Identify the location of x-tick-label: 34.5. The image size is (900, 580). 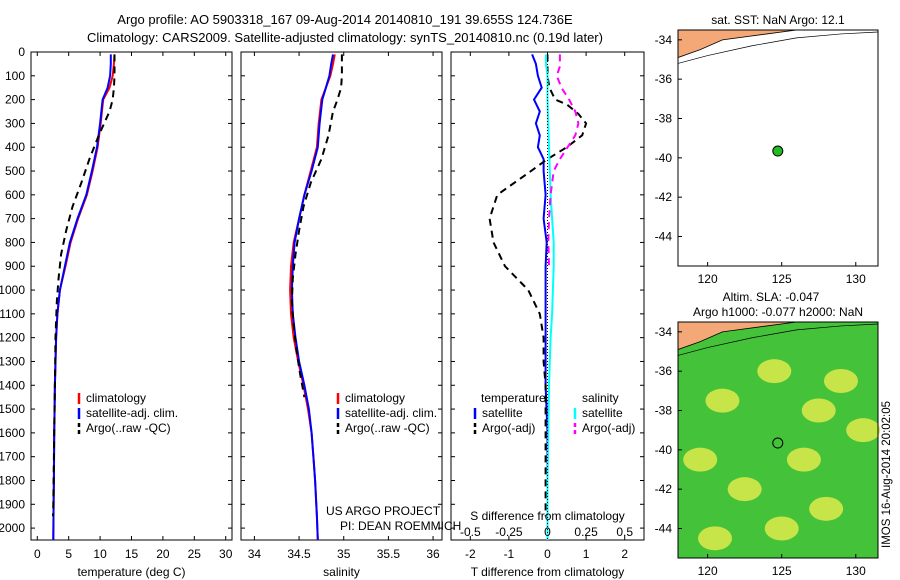
(299, 554).